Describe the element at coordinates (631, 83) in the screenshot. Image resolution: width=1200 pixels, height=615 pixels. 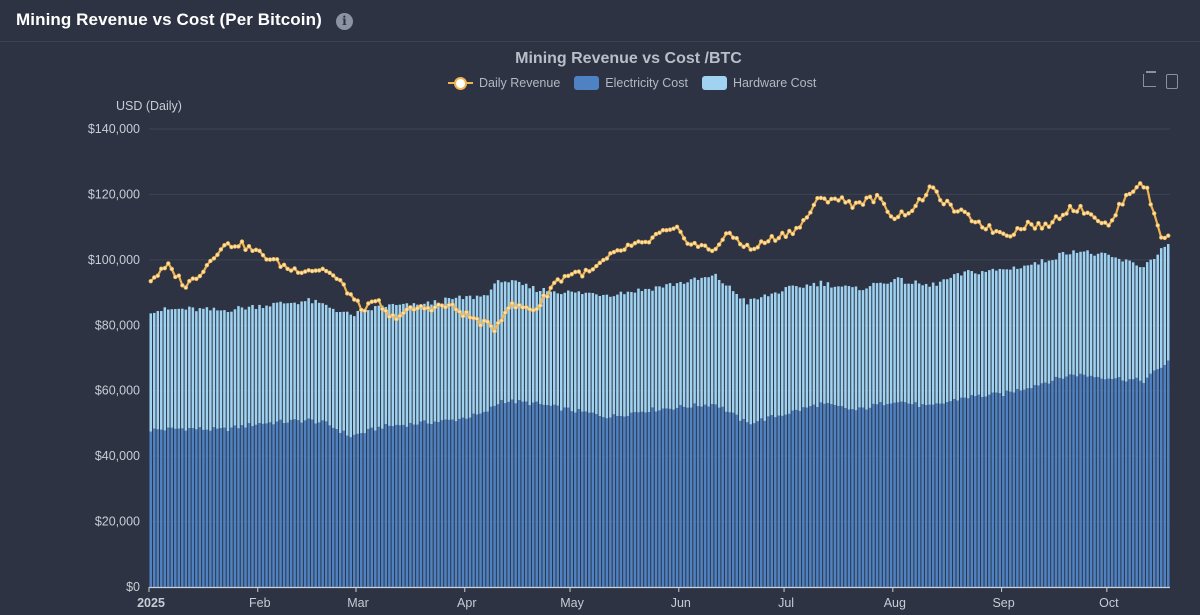
I see `legend-item-electricity-cost: Electricity Cost` at that location.